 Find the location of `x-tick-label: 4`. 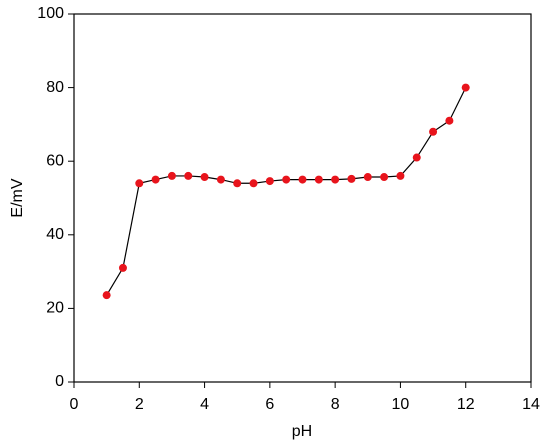

x-tick-label: 4 is located at coordinates (204, 404).